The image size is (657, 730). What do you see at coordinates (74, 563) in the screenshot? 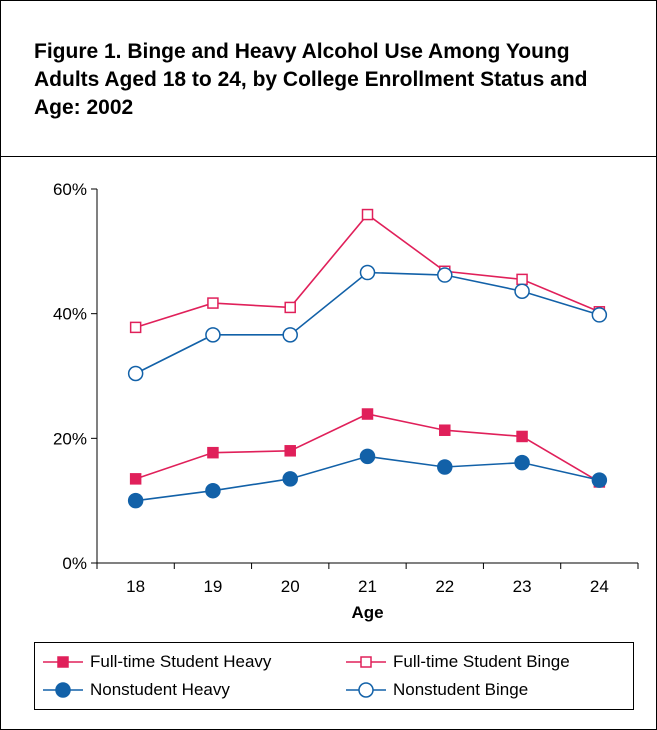
I see `y-tick-label: 0%` at bounding box center [74, 563].